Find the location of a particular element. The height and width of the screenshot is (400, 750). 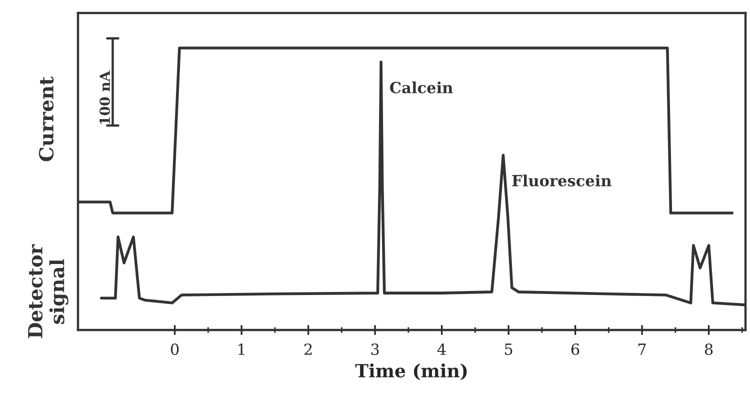

x-tick-label: 2 is located at coordinates (308, 349).